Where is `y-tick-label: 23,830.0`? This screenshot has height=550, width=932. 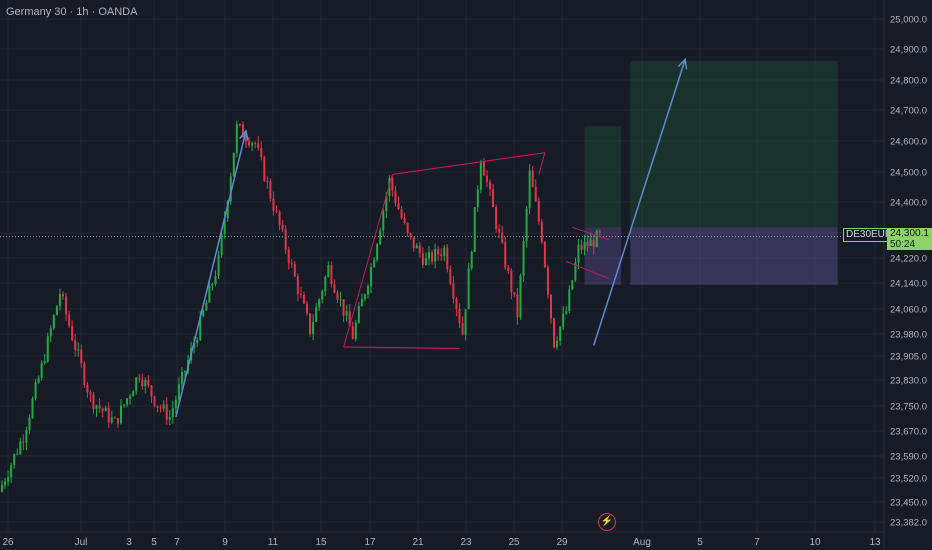 y-tick-label: 23,830.0 is located at coordinates (908, 381).